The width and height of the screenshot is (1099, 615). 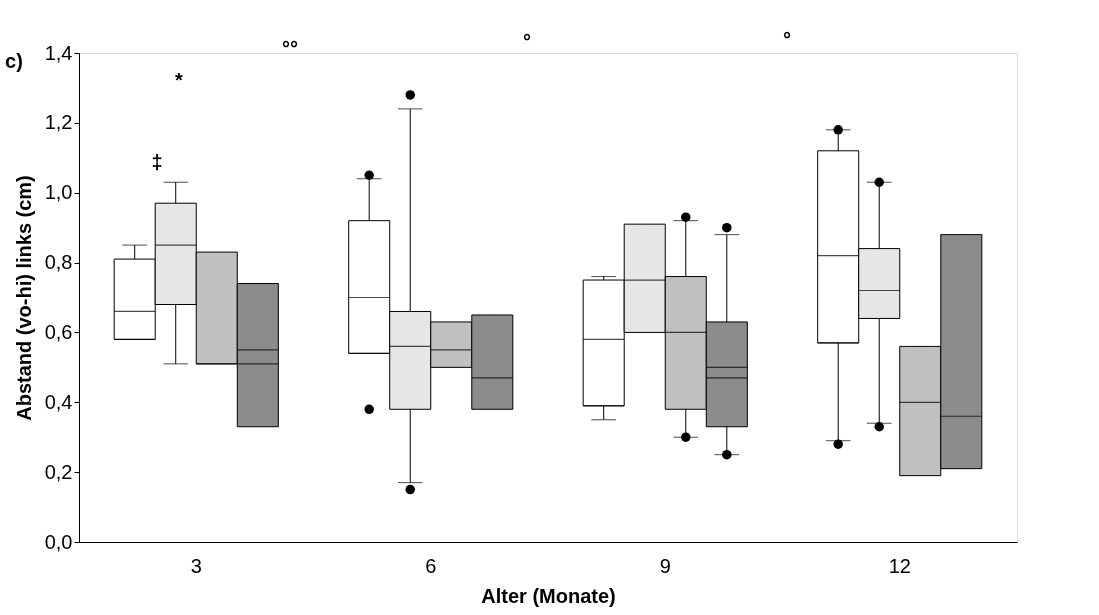 I want to click on x-axis-title: Alter (Monate), so click(x=548, y=595).